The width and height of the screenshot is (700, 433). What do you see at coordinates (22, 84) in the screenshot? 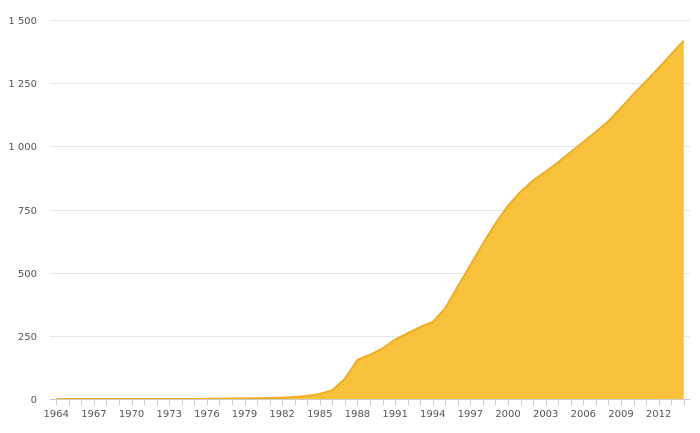
I see `y-tick-label: 1 250` at bounding box center [22, 84].